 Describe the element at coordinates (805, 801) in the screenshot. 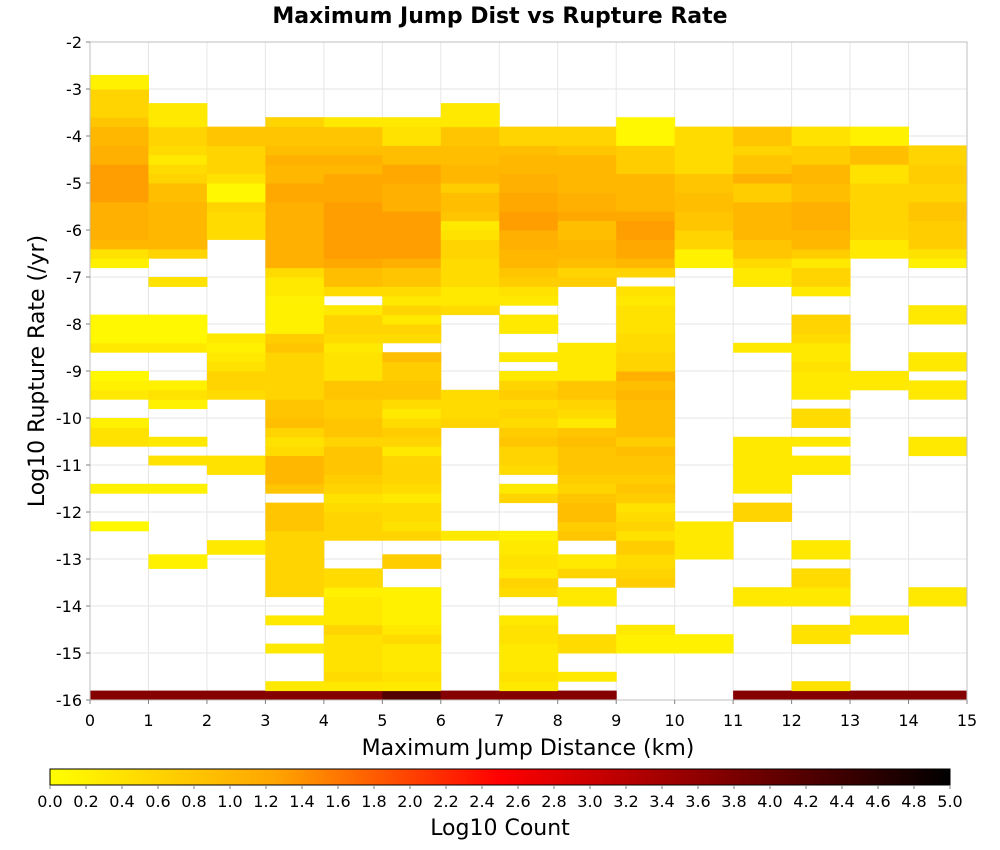

I see `colorbar-tick-label: 4.2` at that location.